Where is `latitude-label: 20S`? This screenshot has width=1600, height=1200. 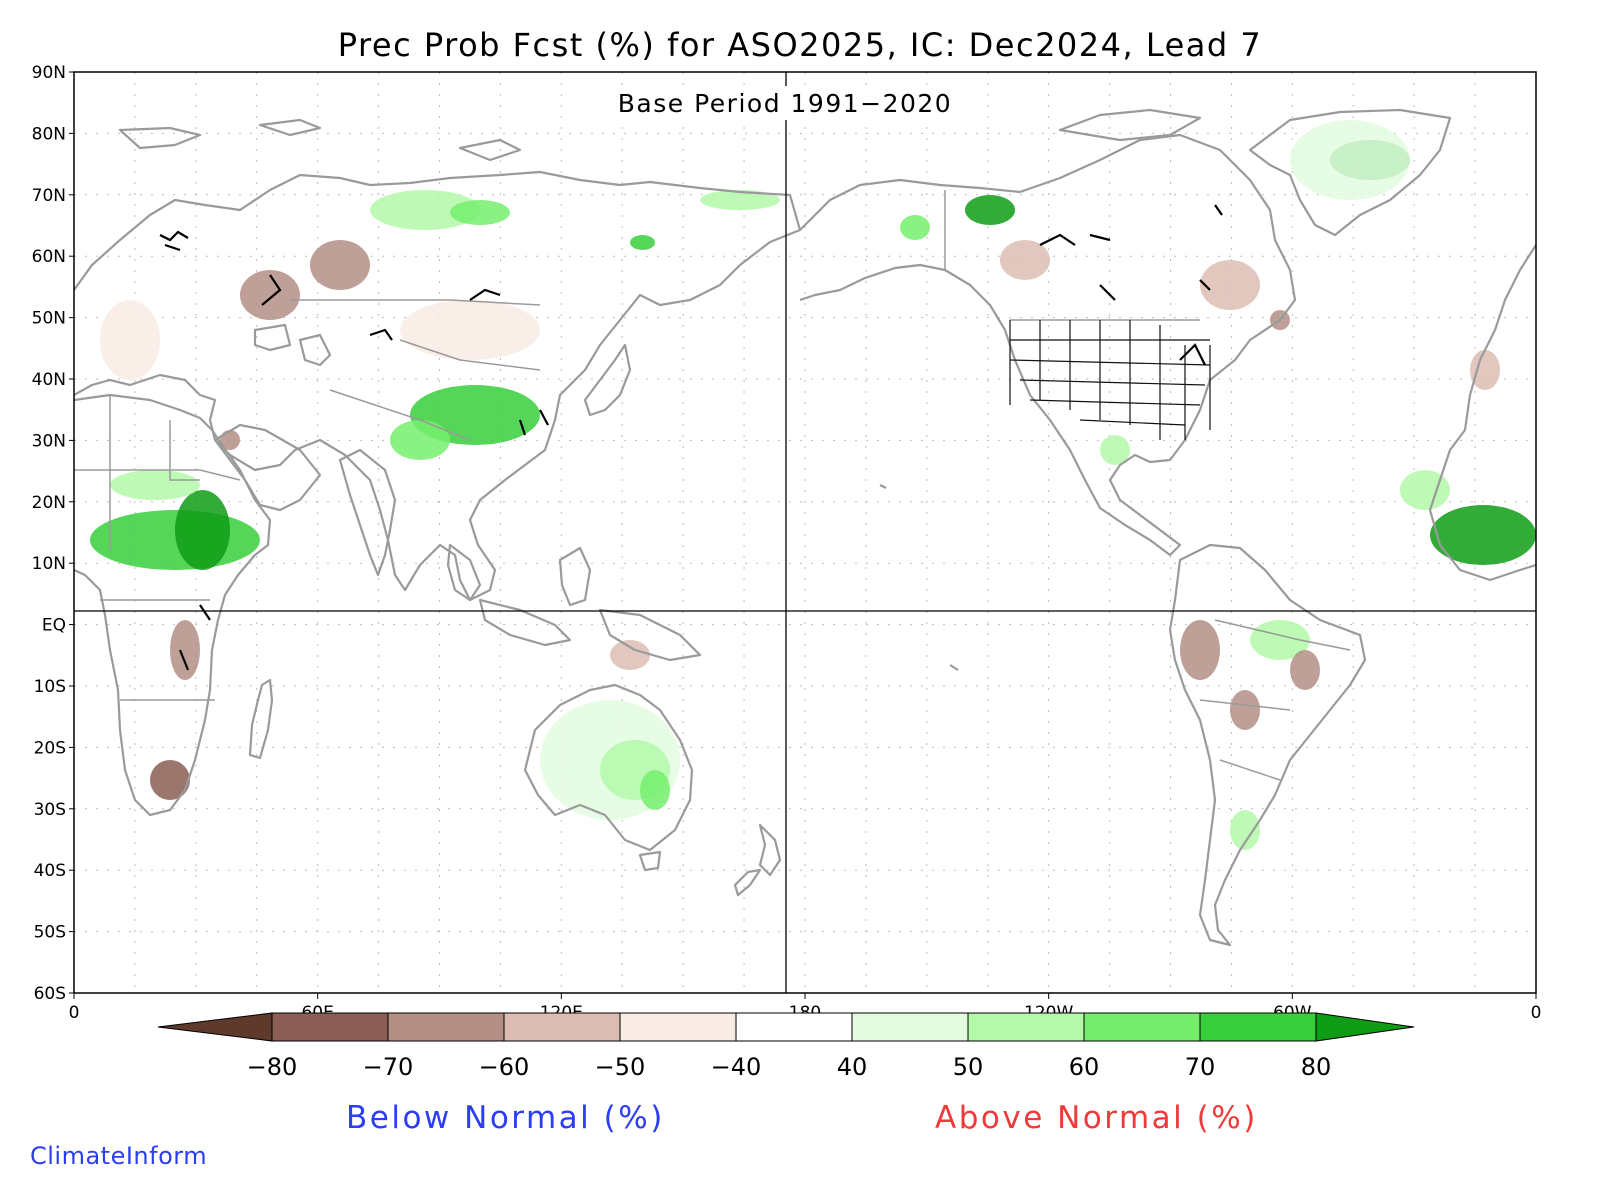
latitude-label: 20S is located at coordinates (50, 748).